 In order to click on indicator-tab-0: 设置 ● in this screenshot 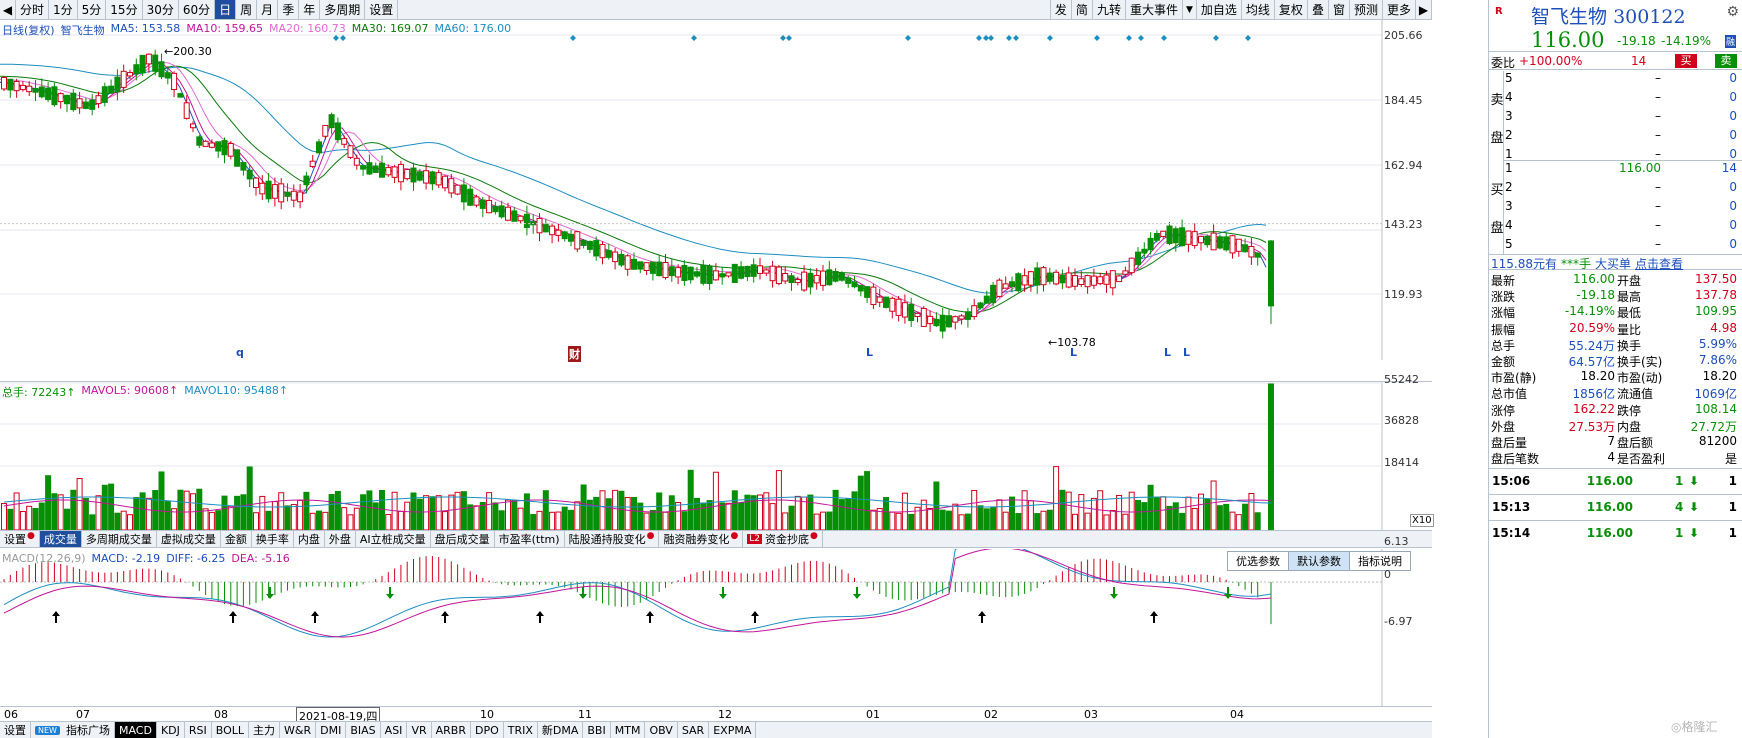, I will do `click(20, 539)`.